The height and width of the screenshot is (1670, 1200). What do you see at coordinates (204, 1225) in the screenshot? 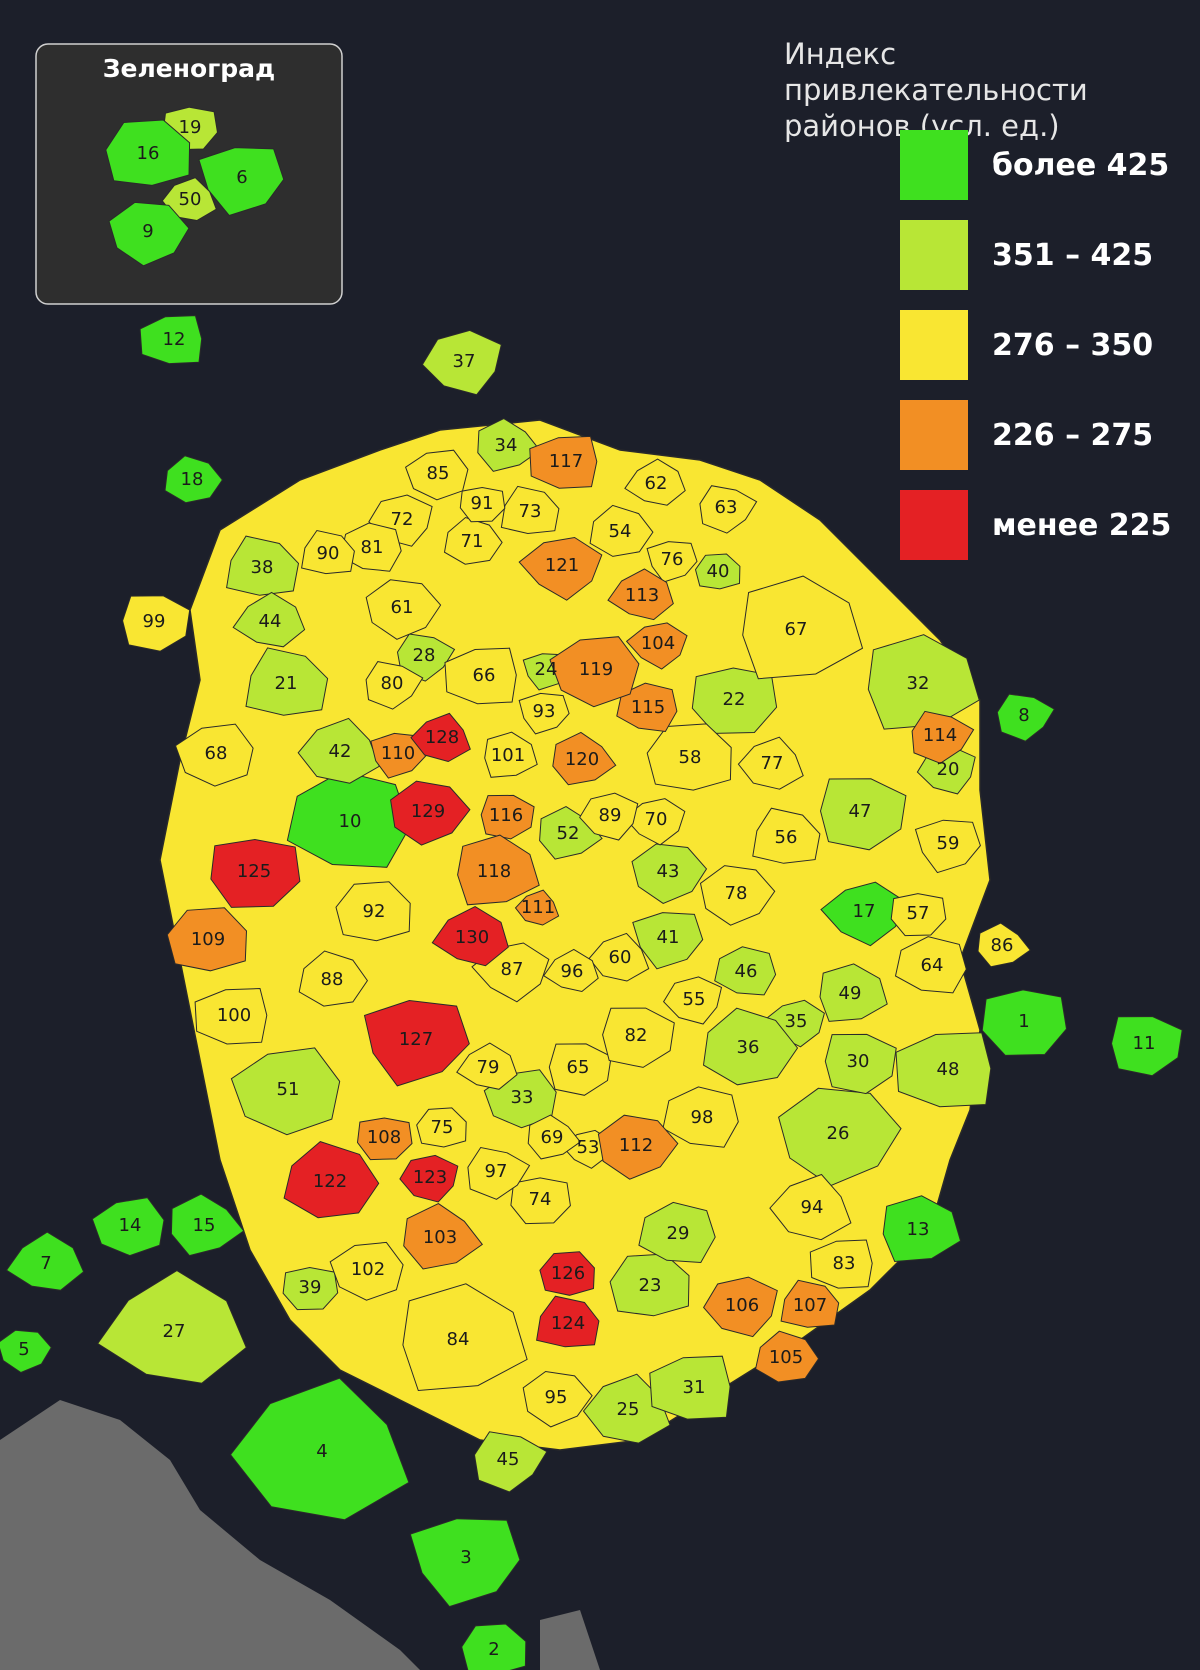
I see `map-district-label-15: 15` at bounding box center [204, 1225].